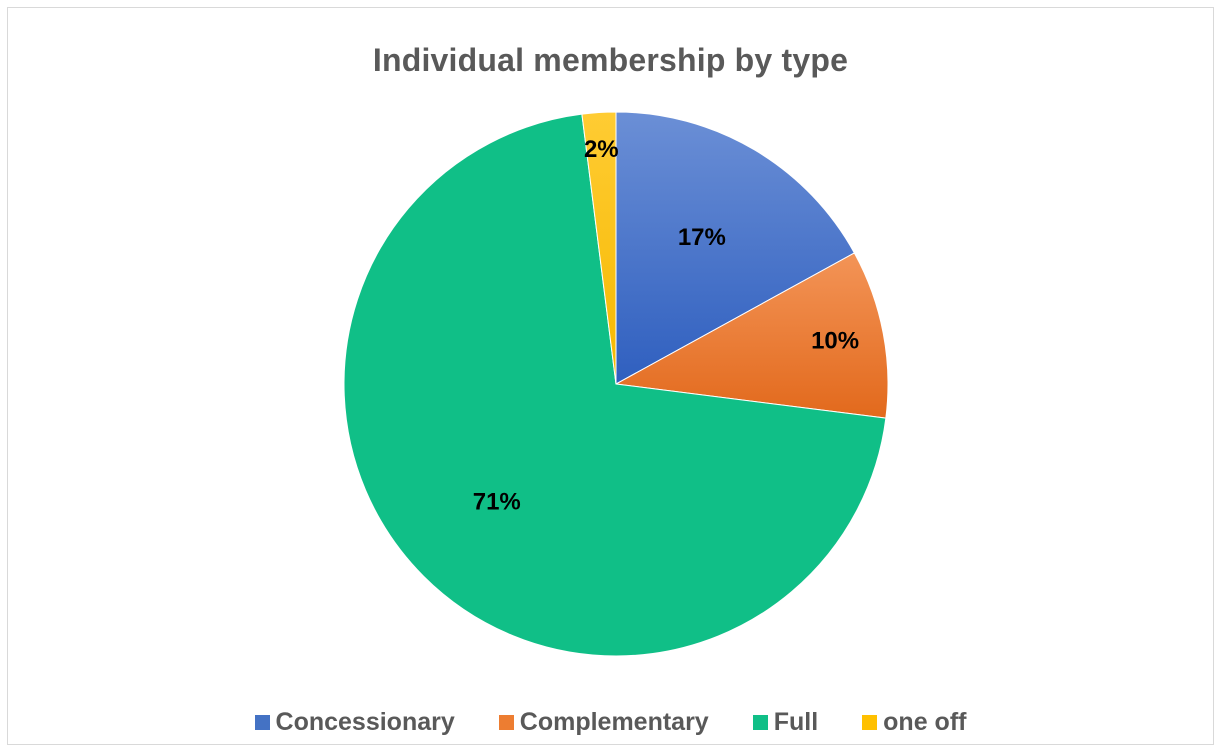 This screenshot has height=753, width=1222. I want to click on pie-slice-complementary, so click(751, 335).